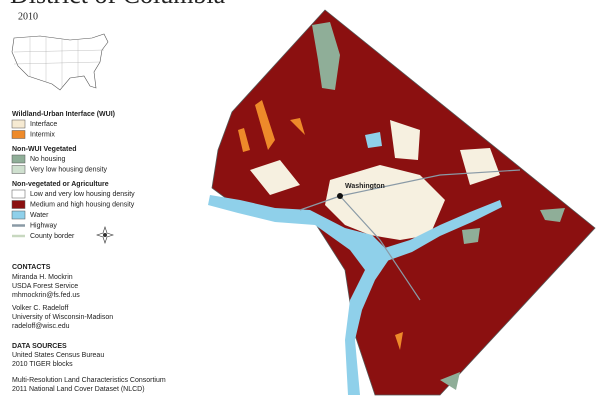 Image resolution: width=600 pixels, height=400 pixels. What do you see at coordinates (46, 295) in the screenshot?
I see `contact-line: mhmockrin@fs.fed.us` at bounding box center [46, 295].